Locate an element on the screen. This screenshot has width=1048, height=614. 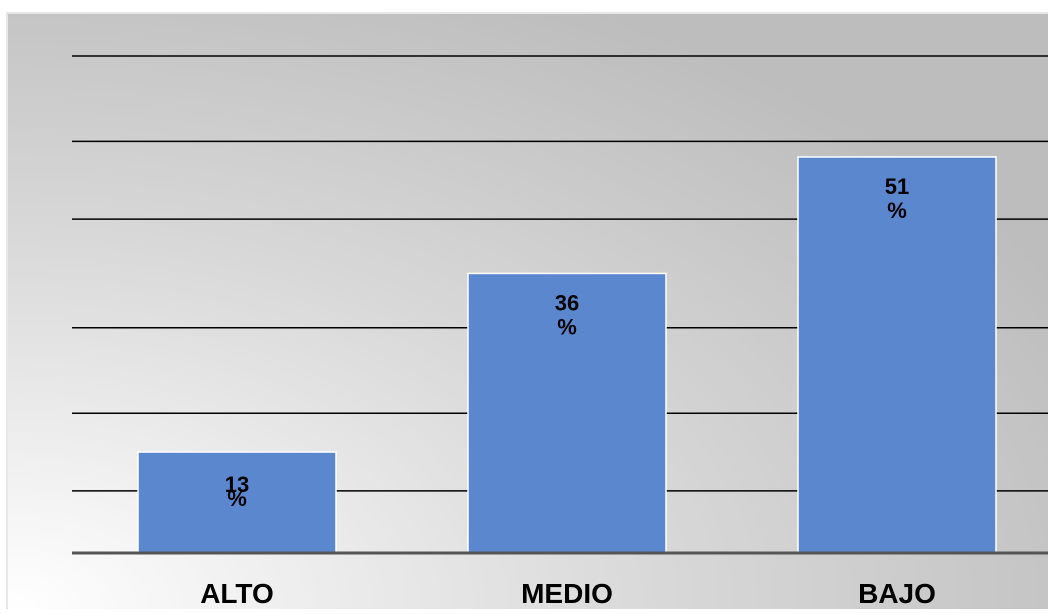
category-label-medio: MEDIO is located at coordinates (567, 593).